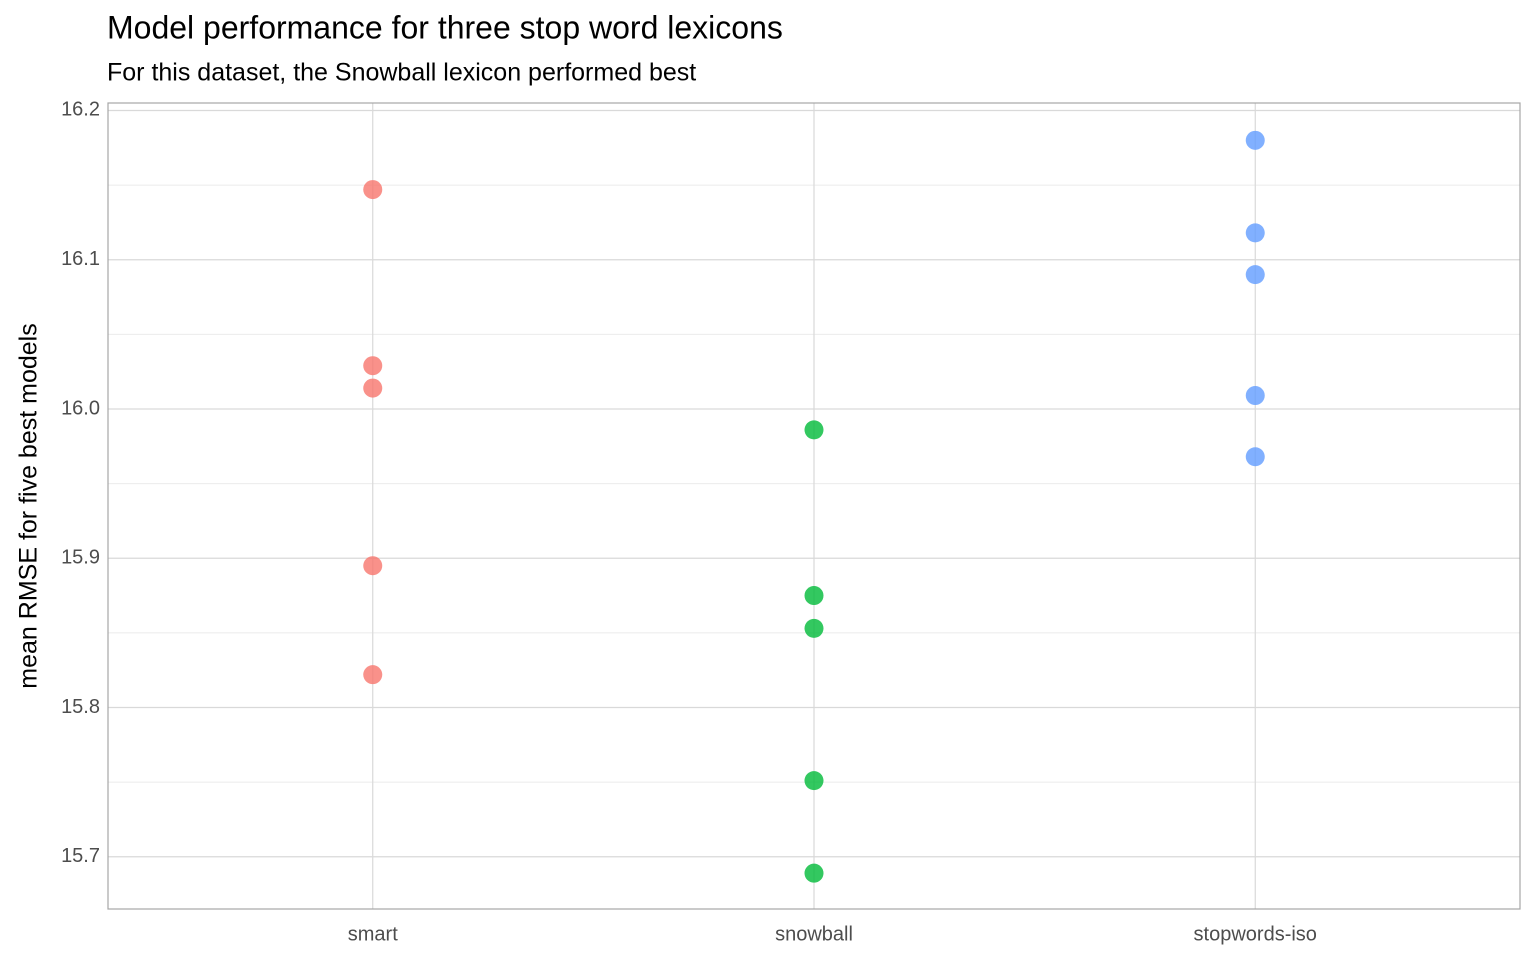 Image resolution: width=1536 pixels, height=960 pixels. What do you see at coordinates (80, 110) in the screenshot?
I see `y-tick-label: 16.2` at bounding box center [80, 110].